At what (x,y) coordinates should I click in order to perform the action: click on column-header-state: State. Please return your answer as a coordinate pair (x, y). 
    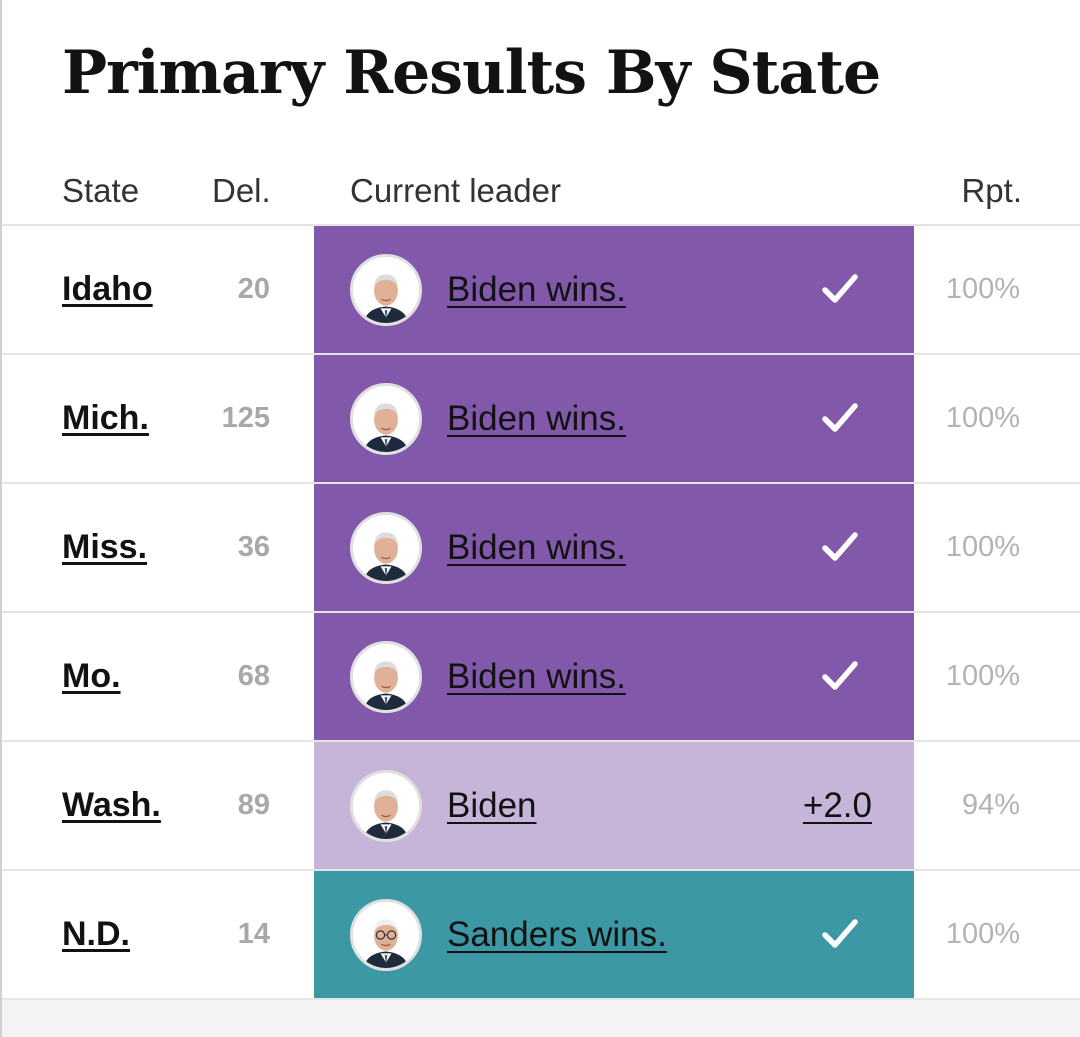
    Looking at the image, I should click on (101, 190).